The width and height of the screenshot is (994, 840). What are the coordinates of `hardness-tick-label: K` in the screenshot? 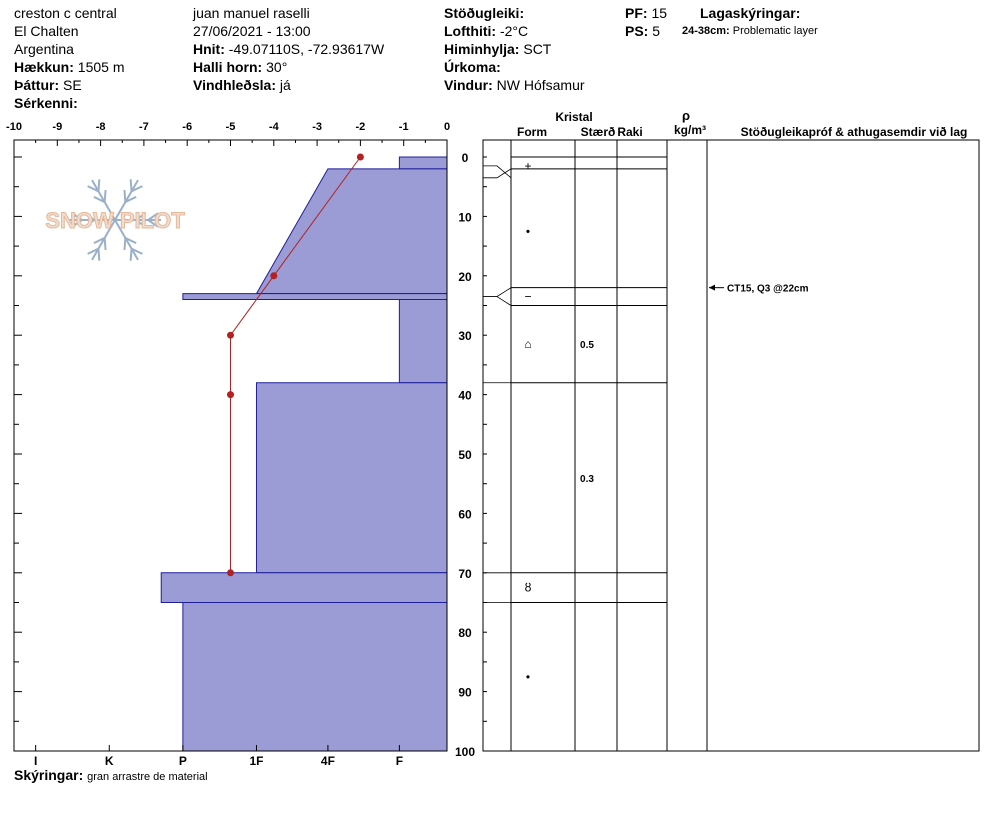 It's located at (109, 761).